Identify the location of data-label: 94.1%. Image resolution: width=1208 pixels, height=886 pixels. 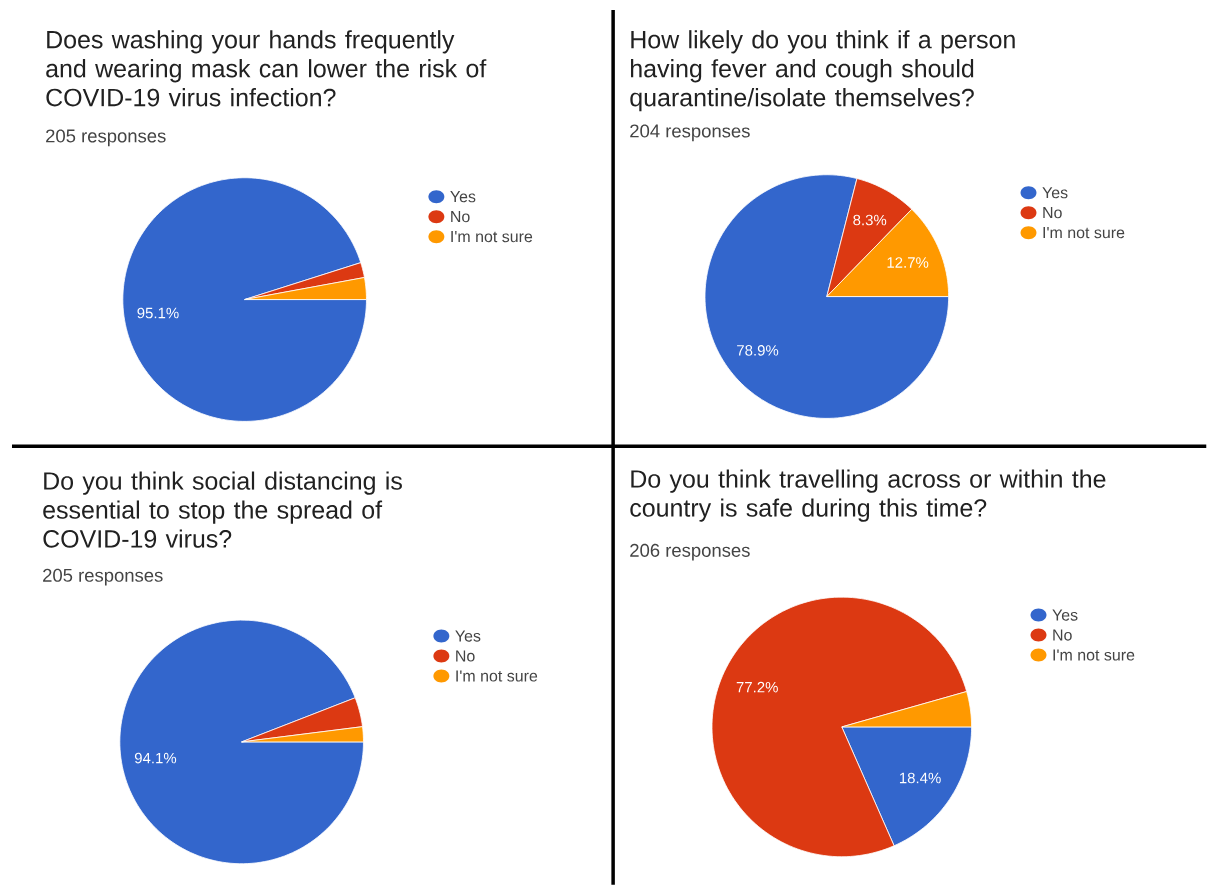
(155, 758).